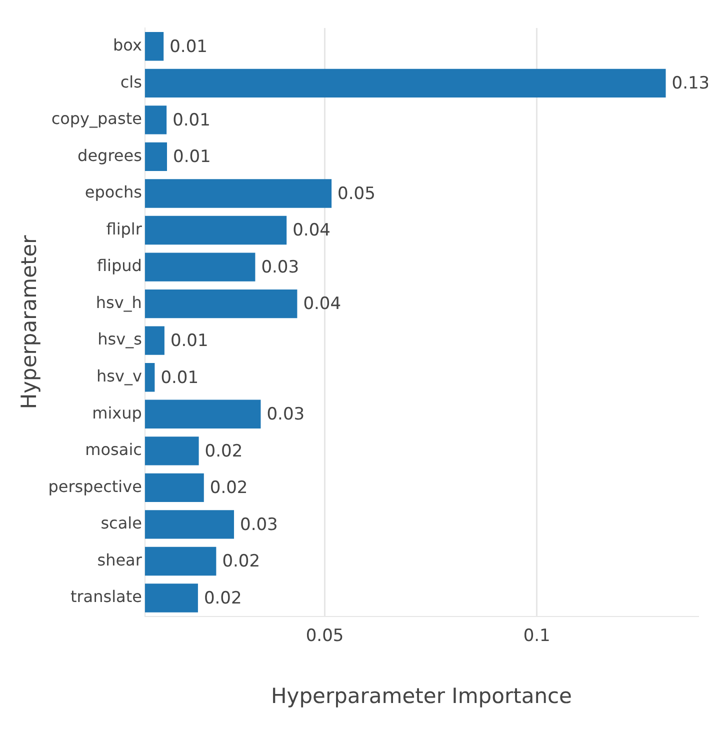  I want to click on data-label: 0.05, so click(357, 194).